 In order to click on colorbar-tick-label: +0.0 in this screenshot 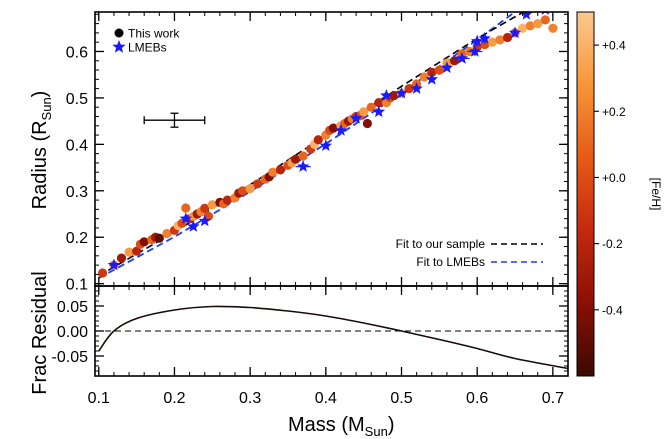, I will do `click(614, 178)`.